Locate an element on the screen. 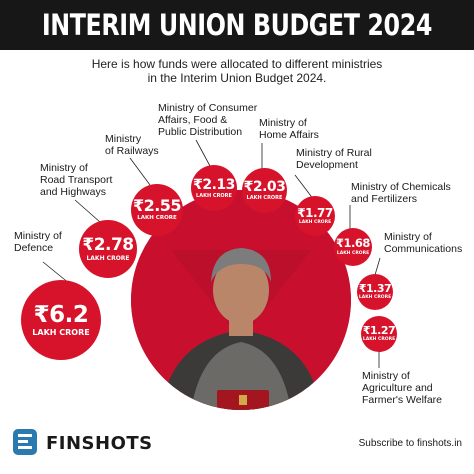 This screenshot has width=474, height=474. bubble-consumer-affairs: ₹2.13 LAKH CRORE is located at coordinates (214, 188).